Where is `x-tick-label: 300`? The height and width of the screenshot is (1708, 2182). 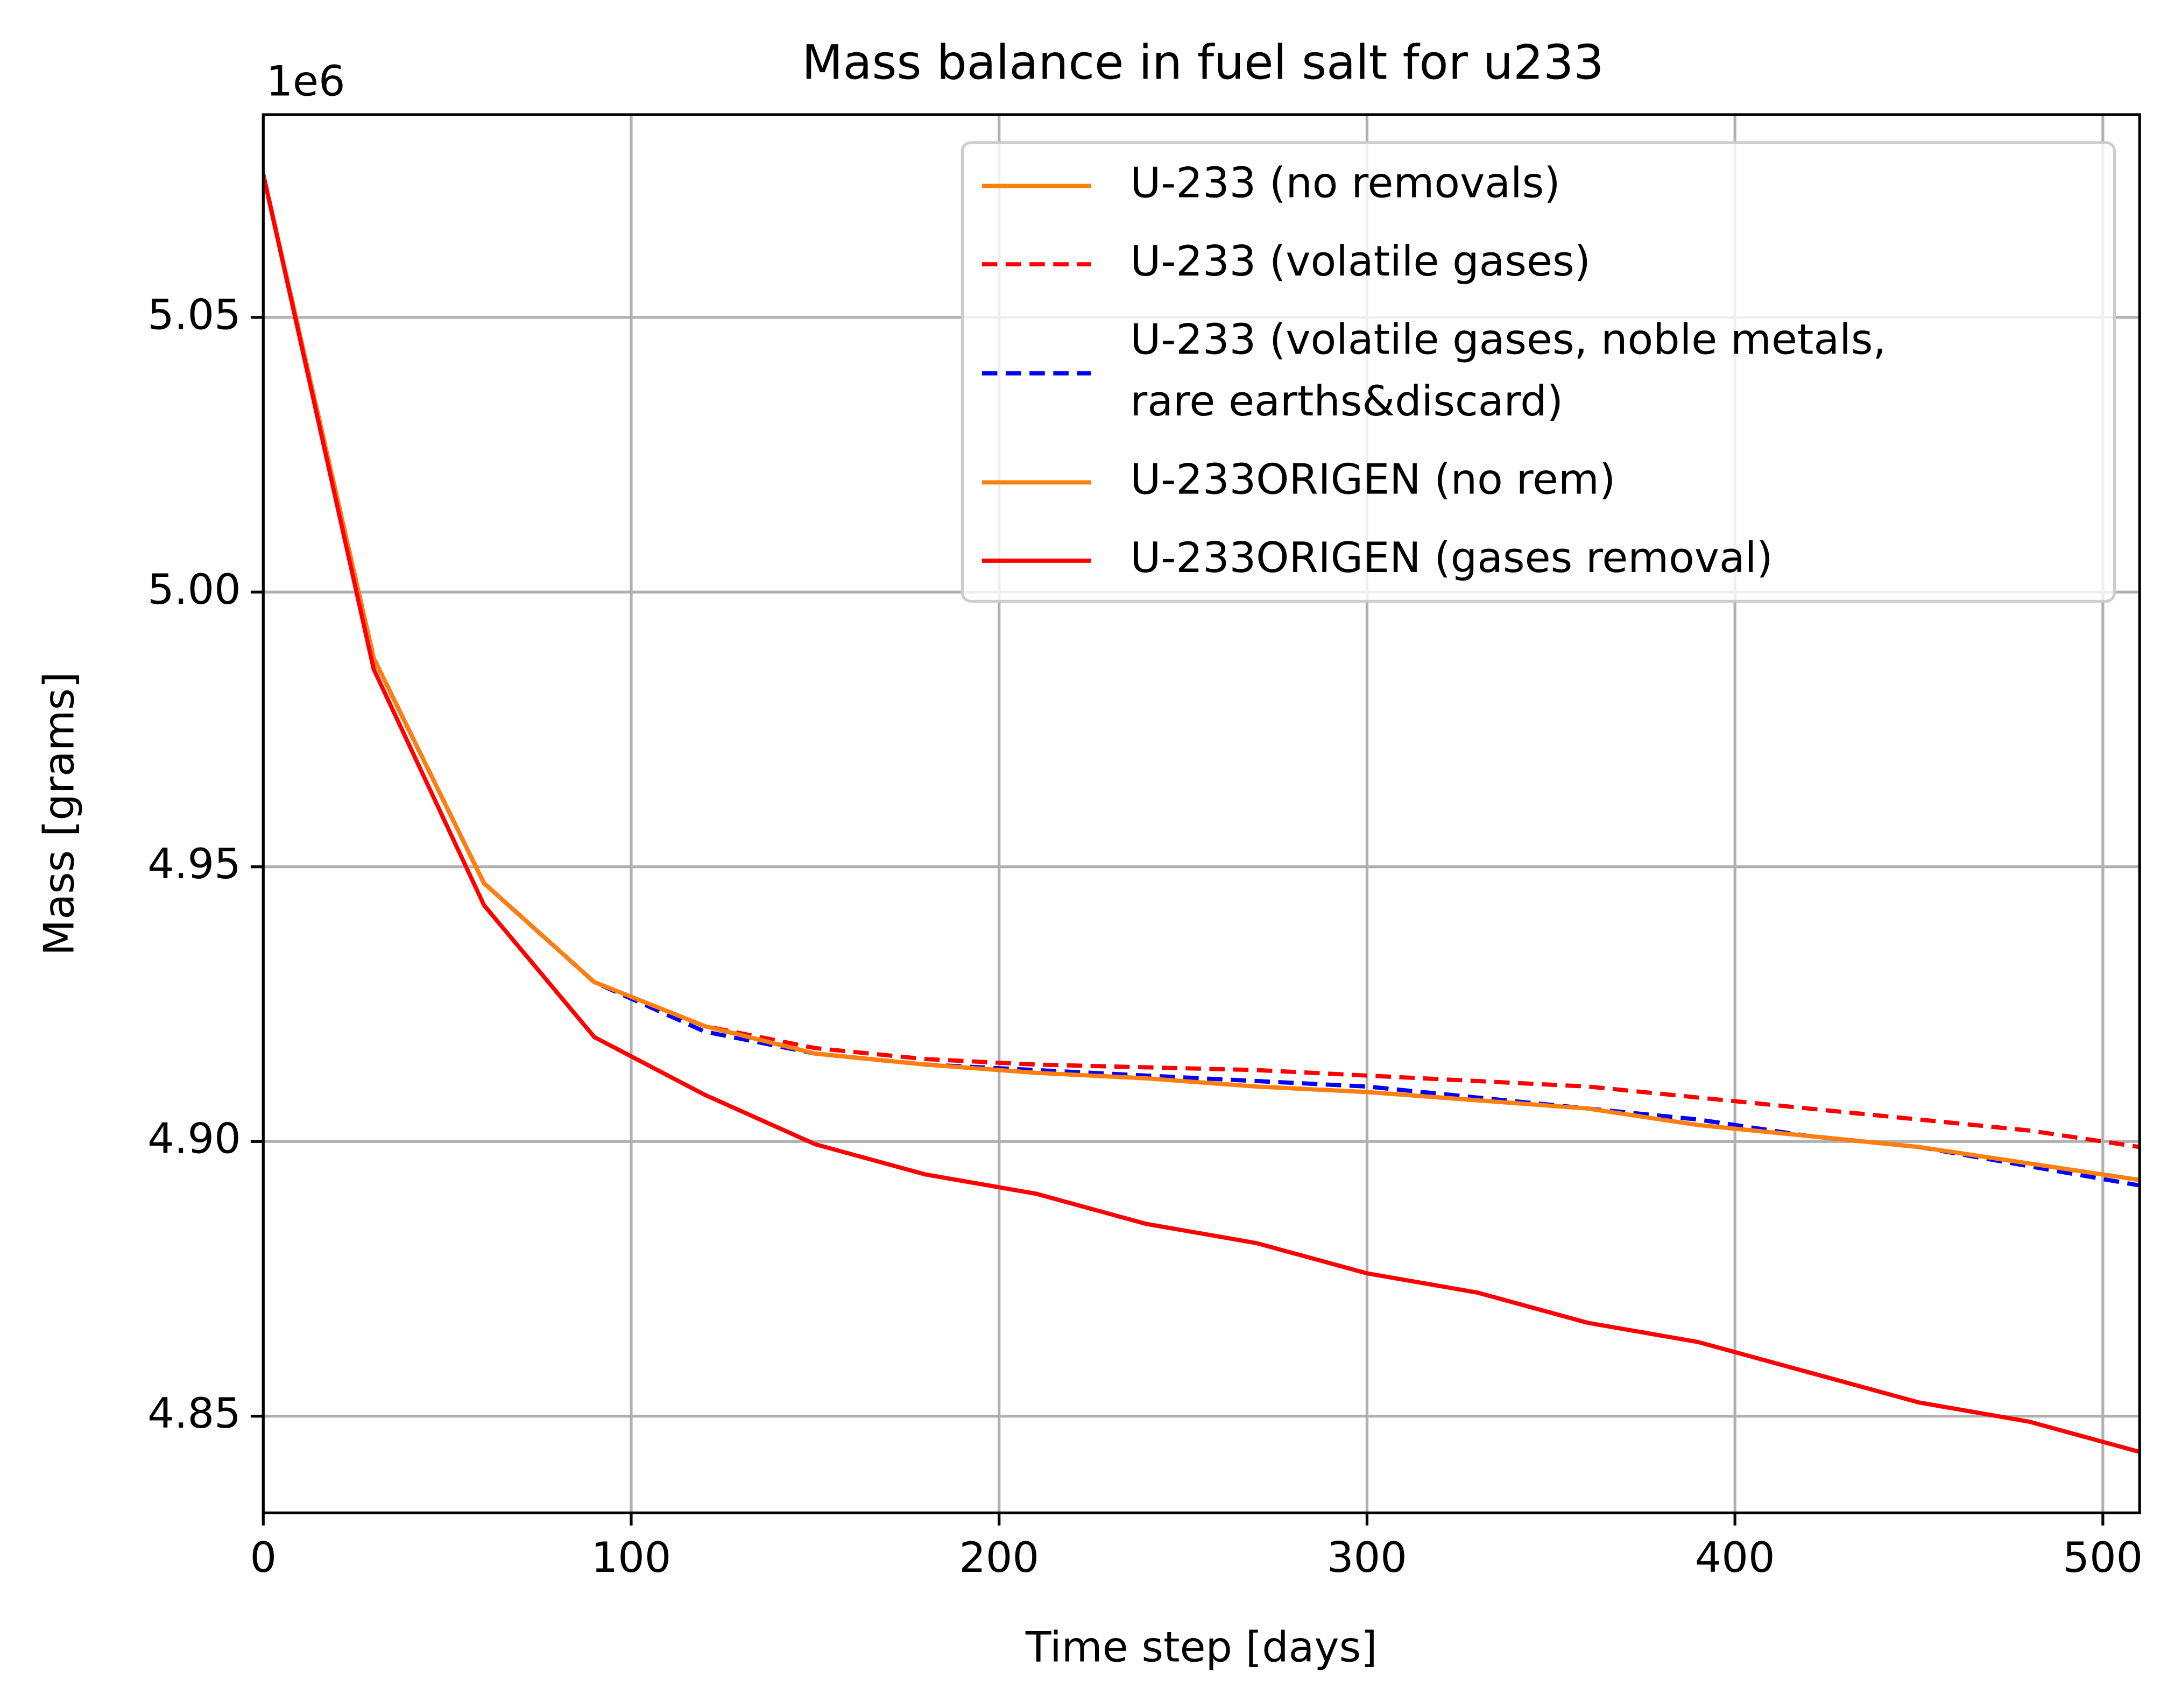
x-tick-label: 300 is located at coordinates (1367, 1558).